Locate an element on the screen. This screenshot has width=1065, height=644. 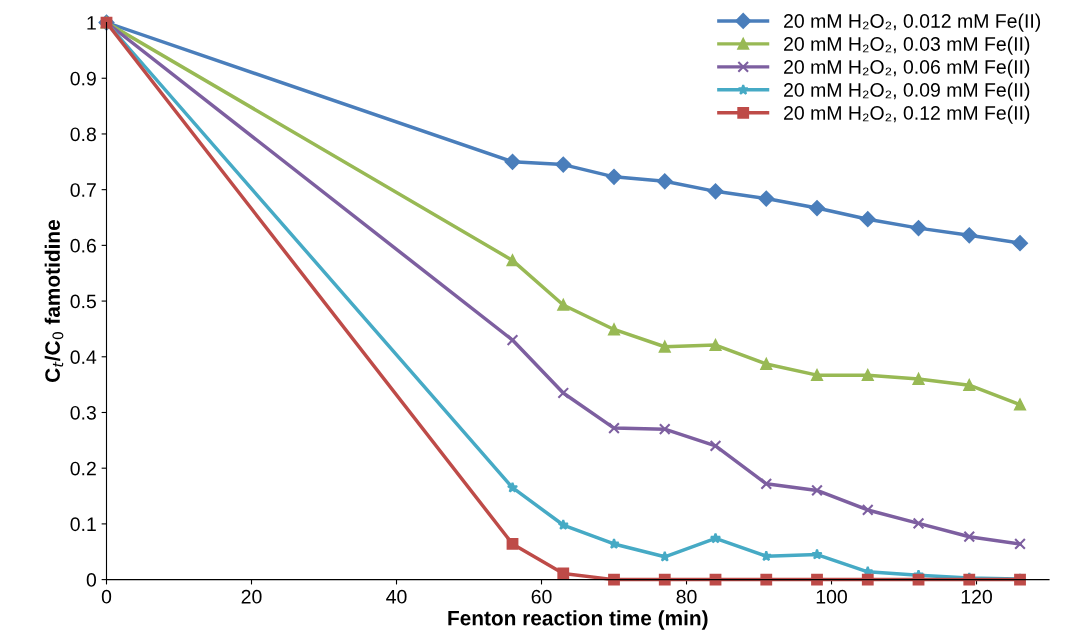
y-tick-label: 0.3 is located at coordinates (83, 412).